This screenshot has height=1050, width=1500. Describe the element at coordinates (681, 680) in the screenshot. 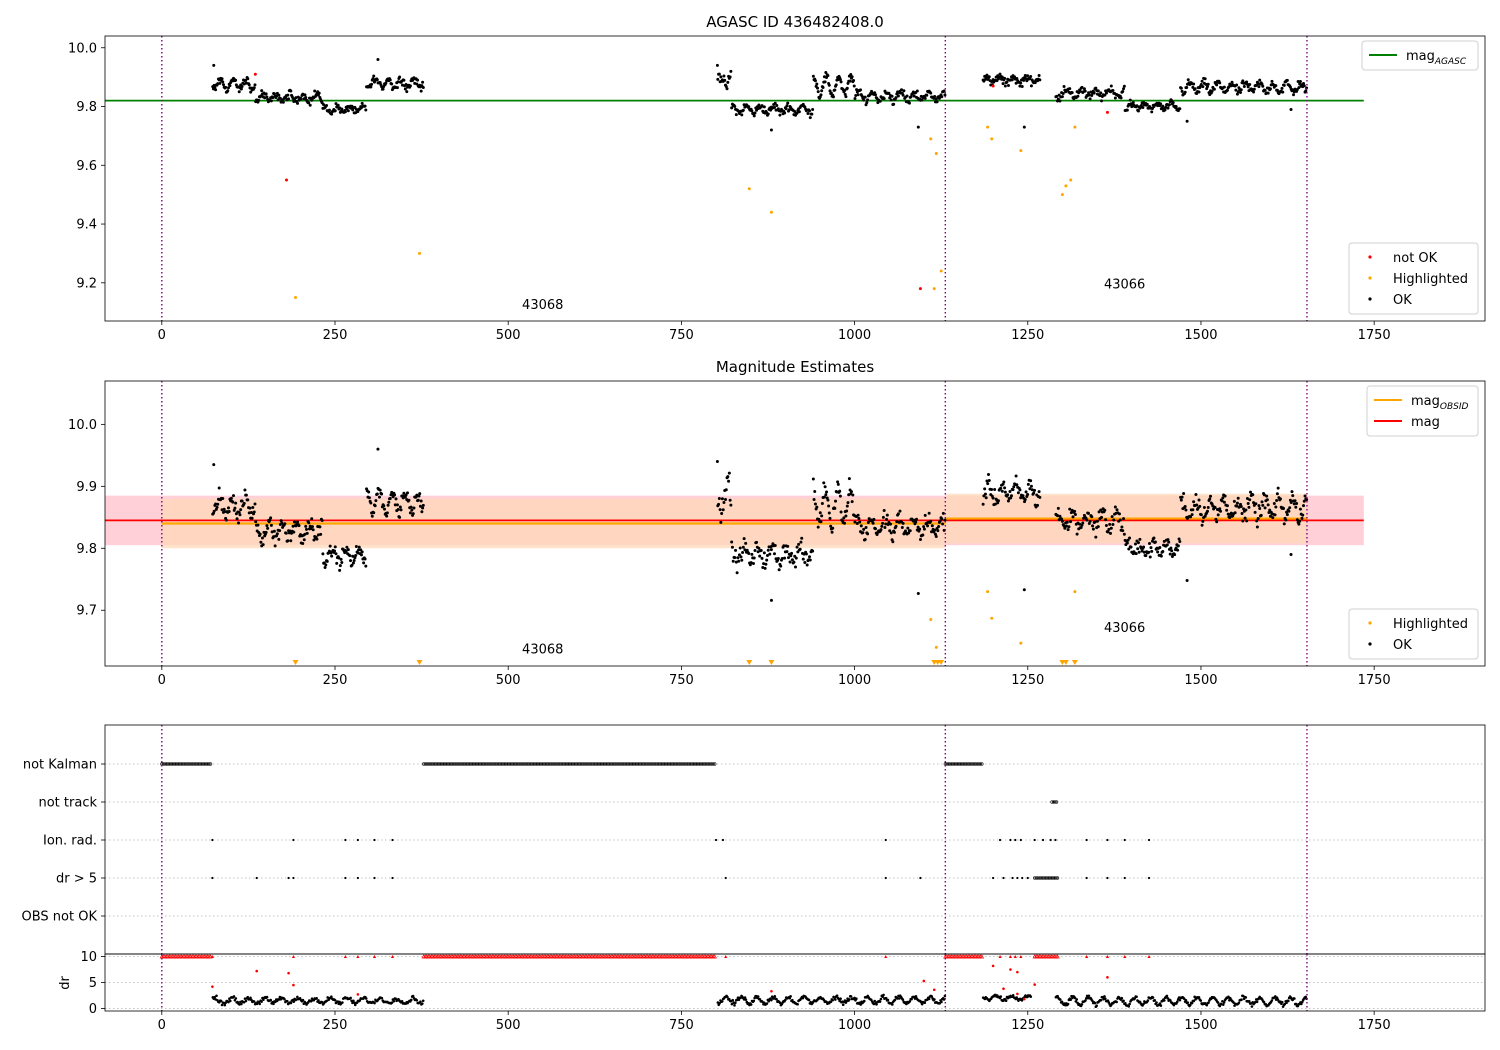

I see `x-tick-label: 750` at that location.